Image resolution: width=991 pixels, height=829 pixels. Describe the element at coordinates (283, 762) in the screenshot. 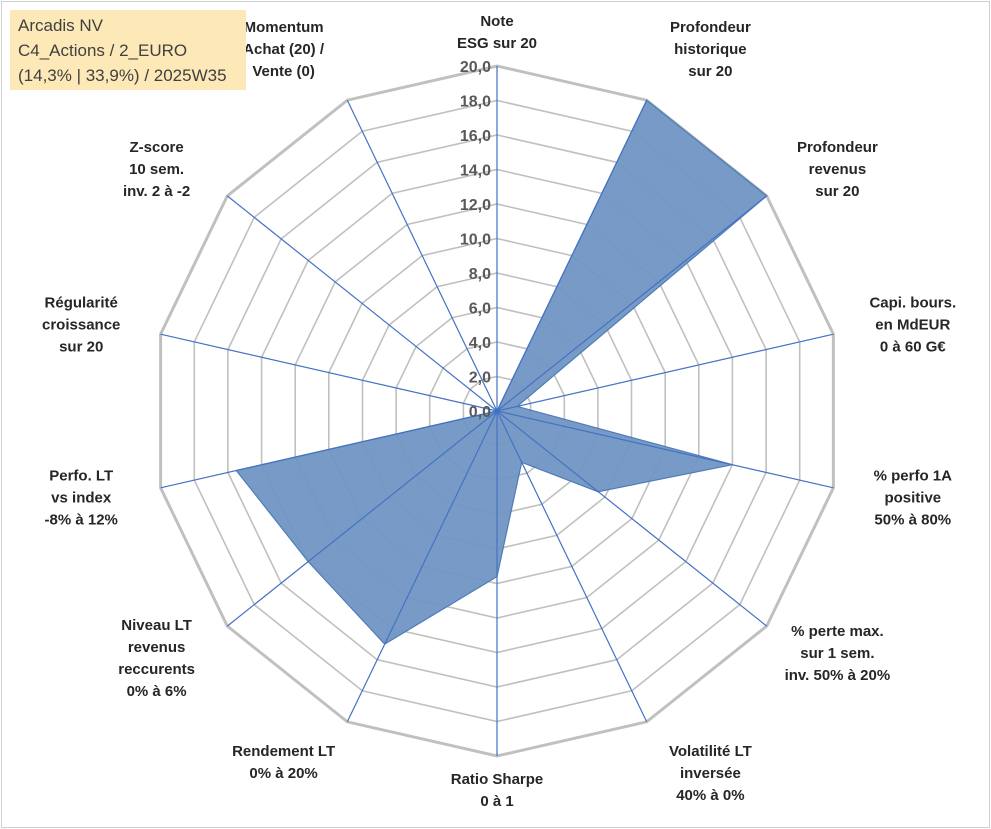

I see `axis-label: Rendement LT 0% à 20%` at that location.